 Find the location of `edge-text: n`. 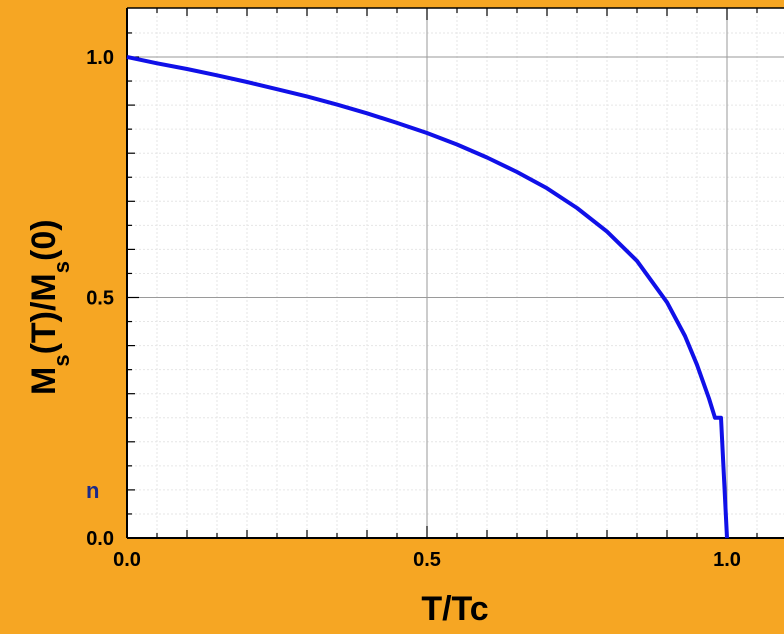

edge-text: n is located at coordinates (93, 490).